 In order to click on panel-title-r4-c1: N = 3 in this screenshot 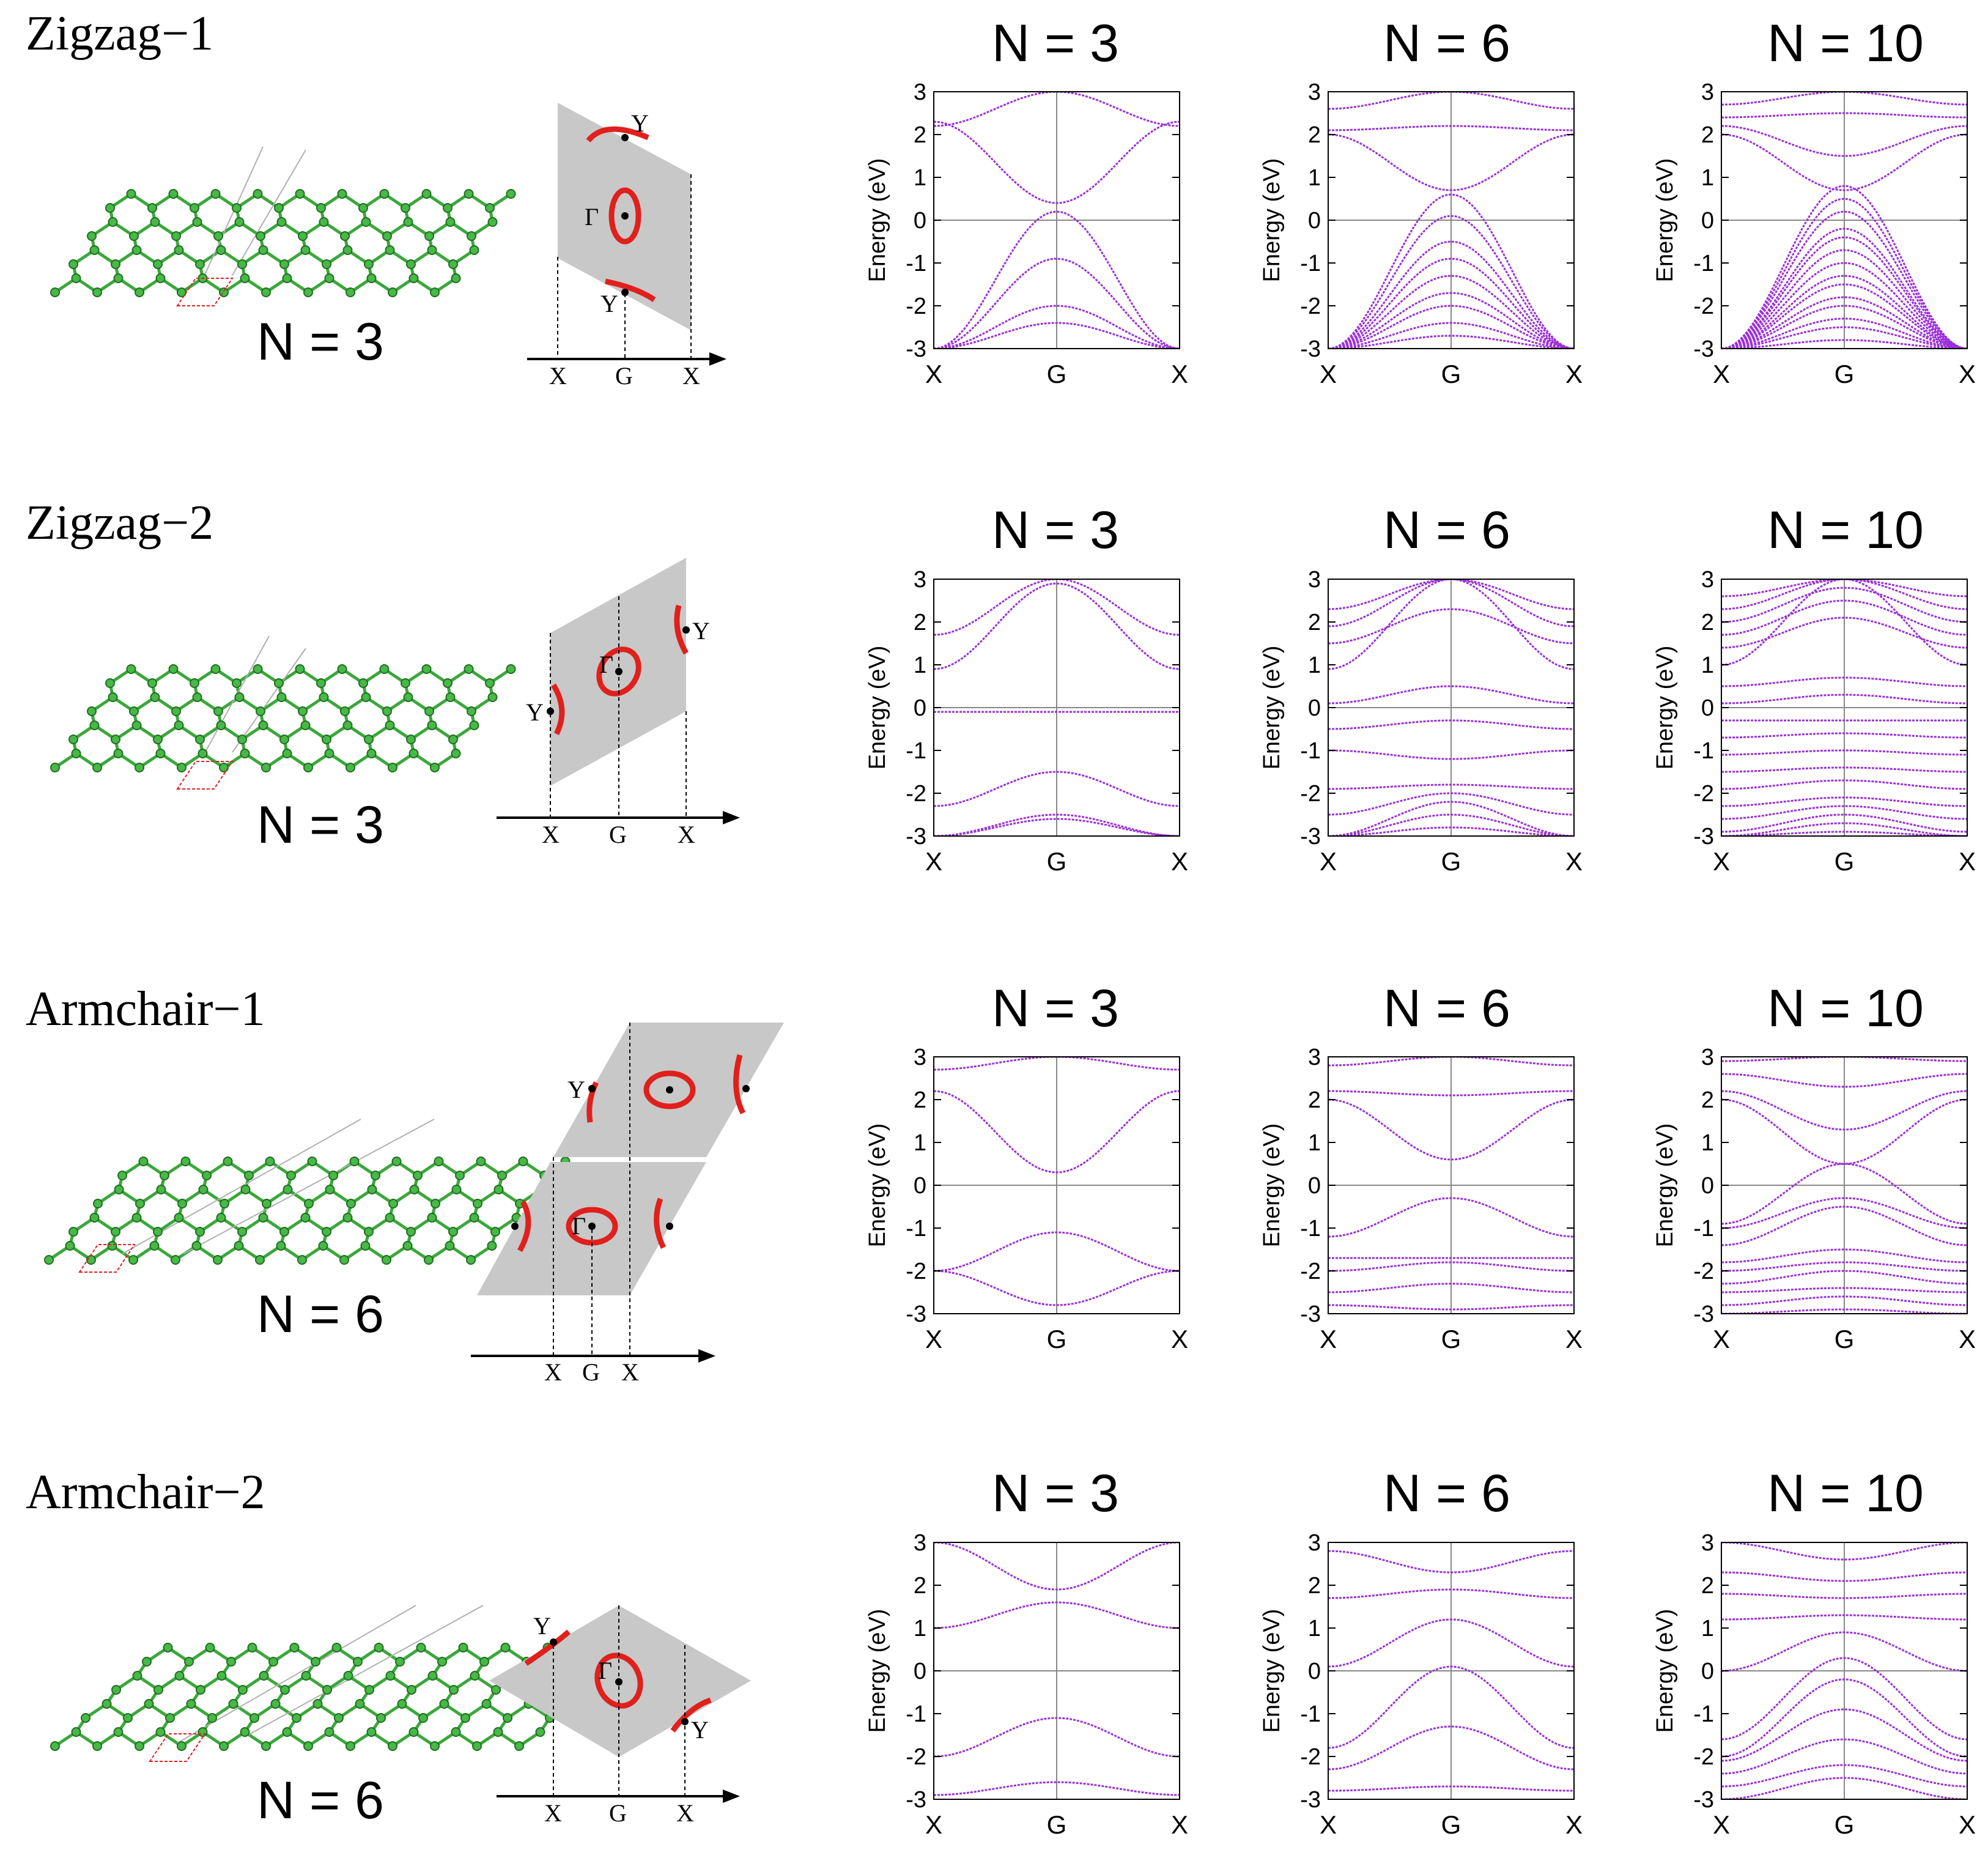, I will do `click(1055, 1493)`.